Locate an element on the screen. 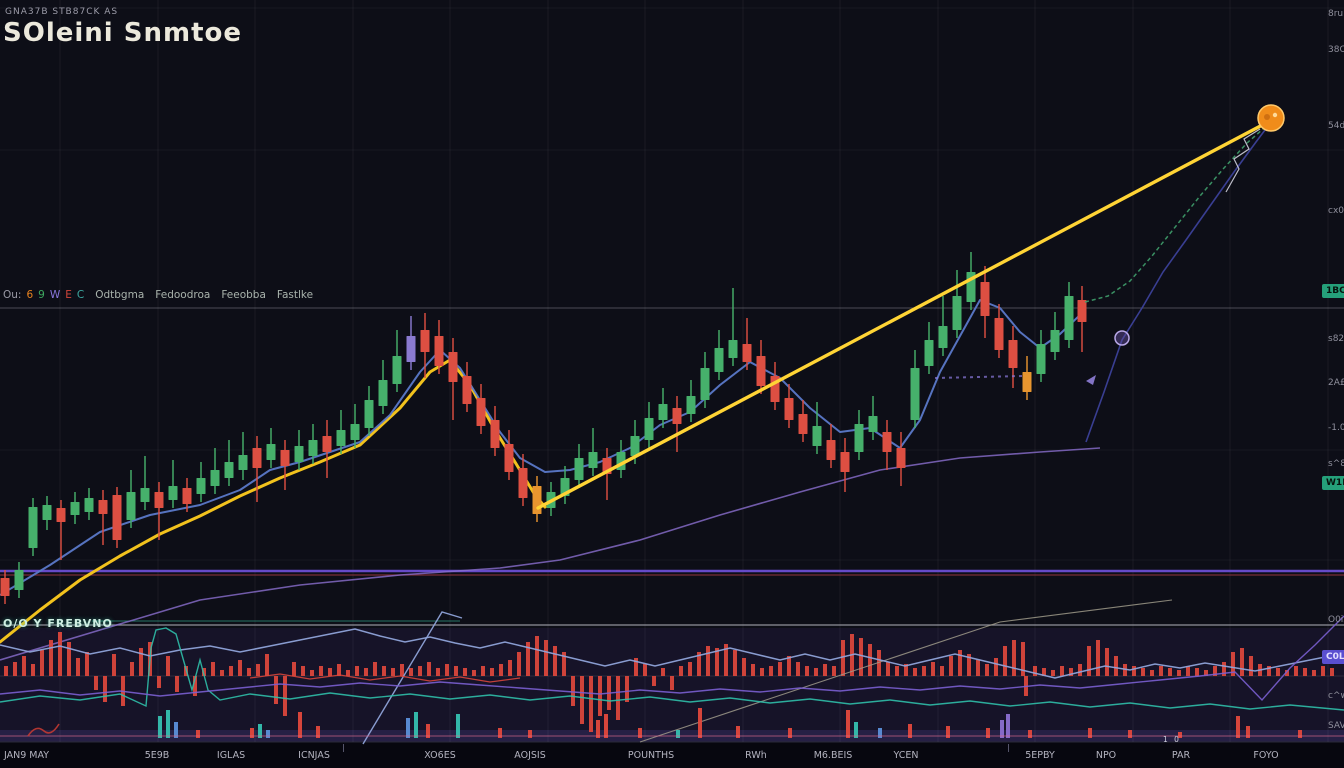 This screenshot has width=1344, height=768. time-label-12: PAR is located at coordinates (1181, 755).